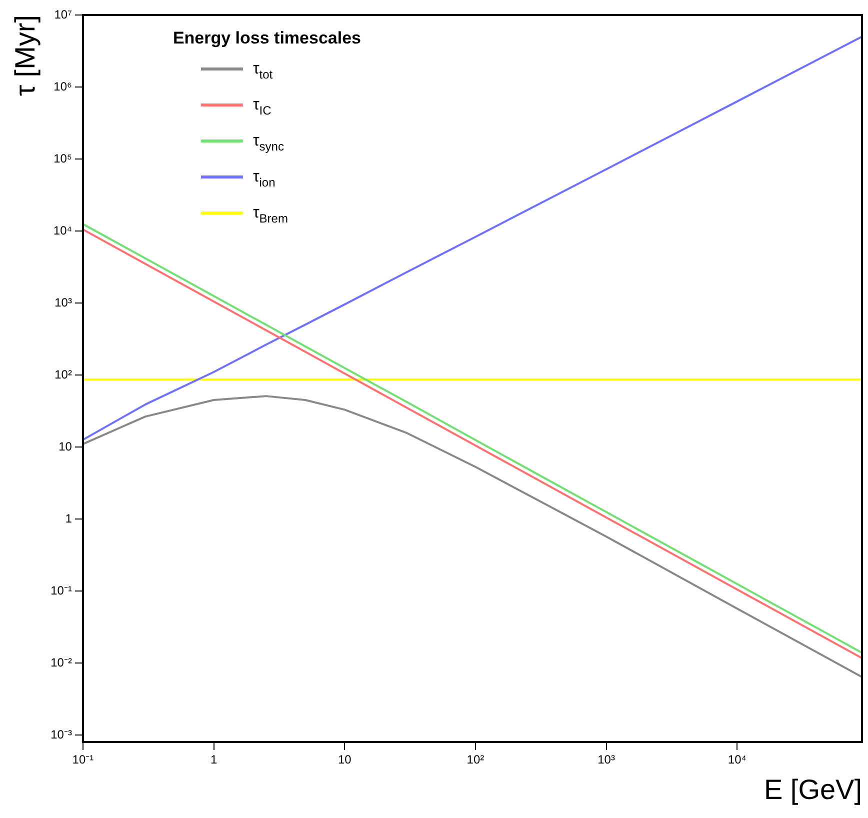 The image size is (868, 818). I want to click on x-tick-label: 1, so click(214, 759).